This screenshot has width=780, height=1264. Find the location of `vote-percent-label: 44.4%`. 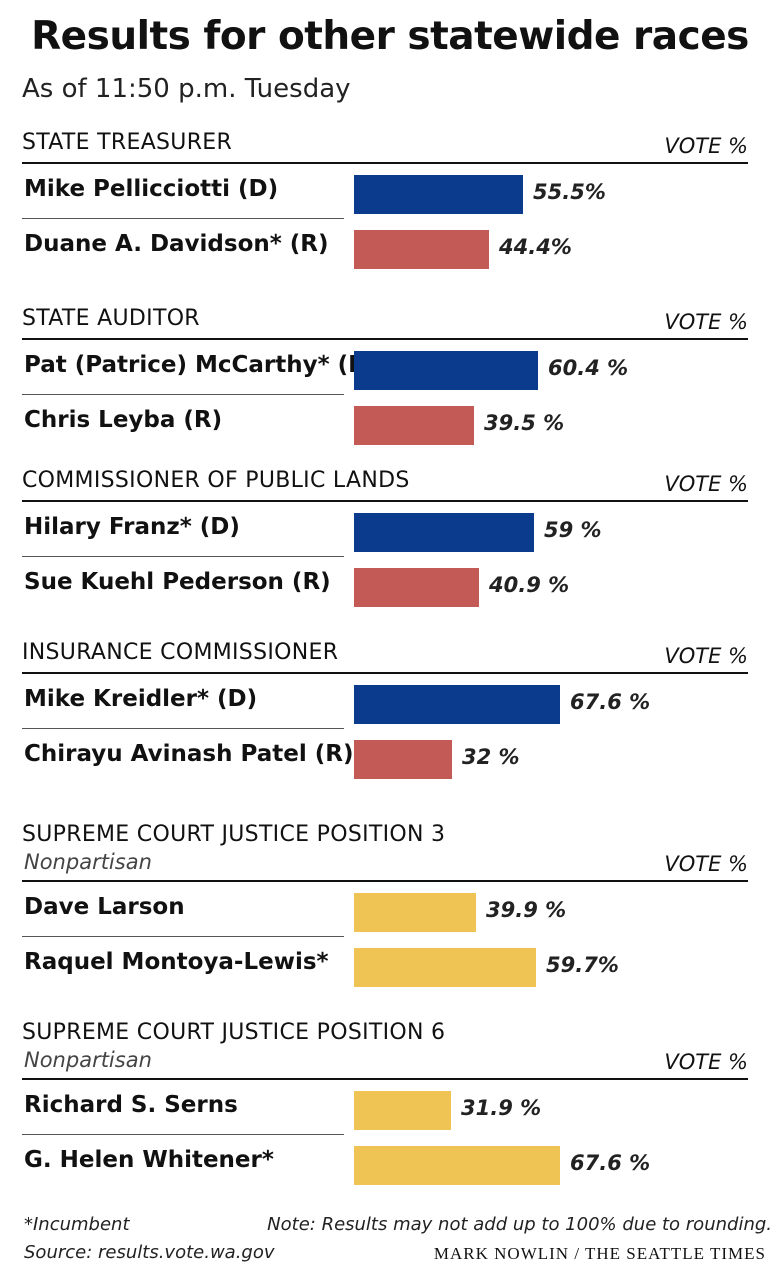

vote-percent-label: 44.4% is located at coordinates (535, 247).